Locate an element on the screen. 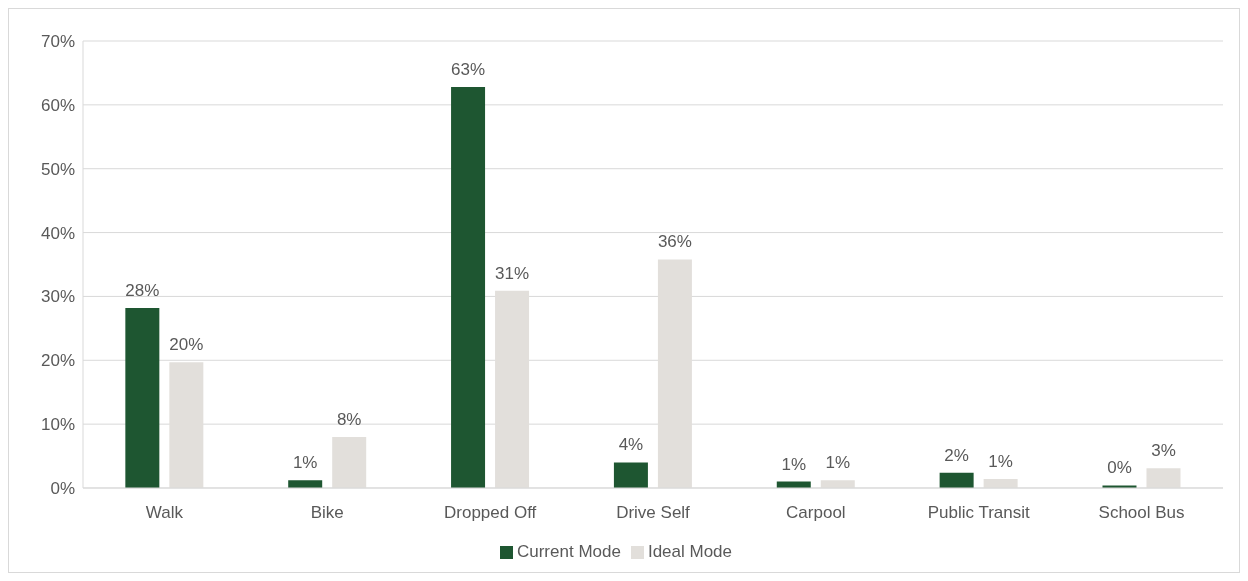  data-label: 0% is located at coordinates (1119, 468).